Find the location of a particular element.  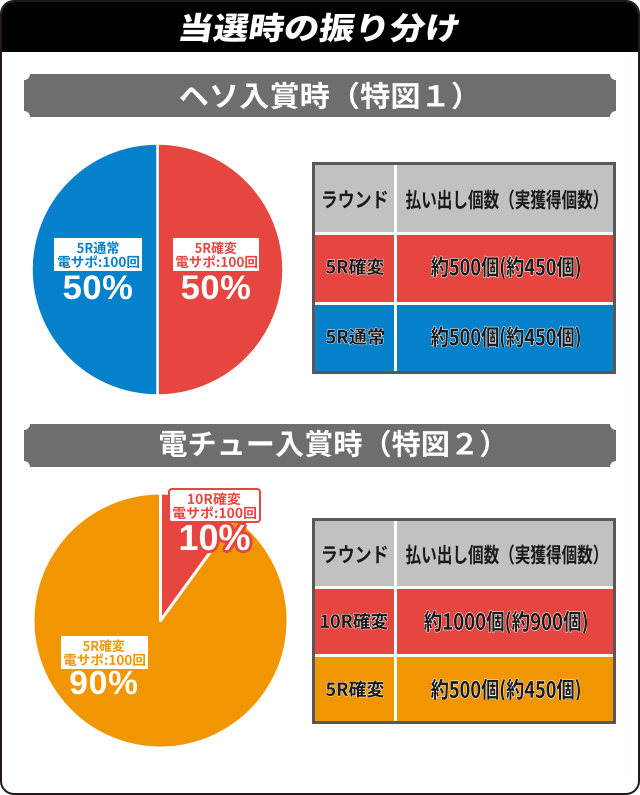

table1-row2-round-text is located at coordinates (354, 336).